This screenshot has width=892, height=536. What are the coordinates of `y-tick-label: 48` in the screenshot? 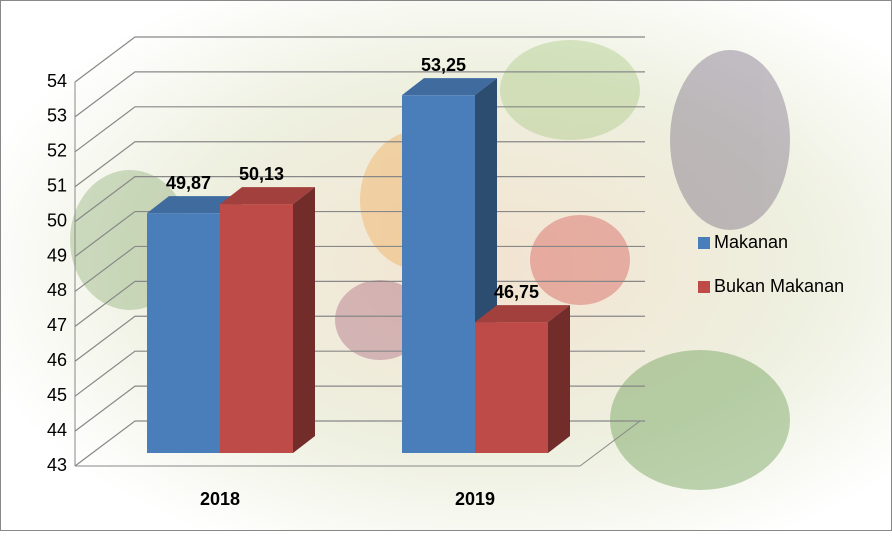 It's located at (57, 290).